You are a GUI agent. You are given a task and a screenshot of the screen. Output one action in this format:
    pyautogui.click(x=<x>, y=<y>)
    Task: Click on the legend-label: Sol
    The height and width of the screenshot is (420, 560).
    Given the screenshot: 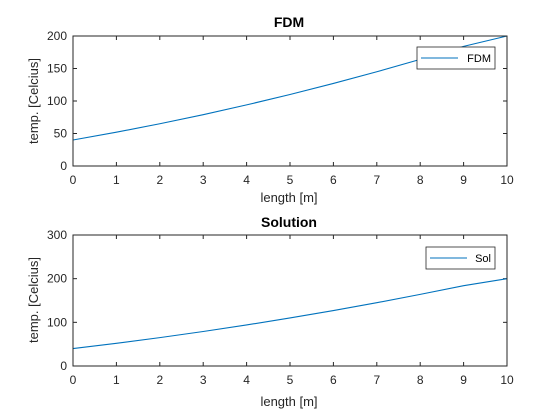 What is the action you would take?
    pyautogui.click(x=483, y=259)
    